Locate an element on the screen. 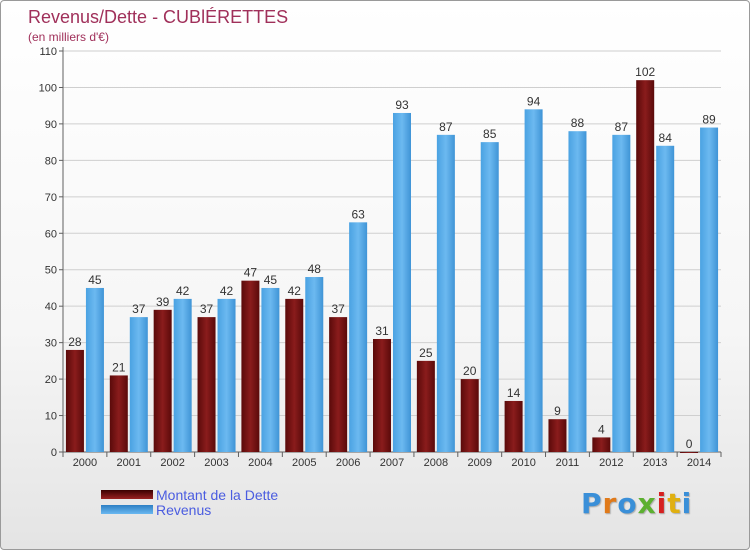 This screenshot has height=550, width=750. legend-label-debt: Montant de la Dette is located at coordinates (217, 495).